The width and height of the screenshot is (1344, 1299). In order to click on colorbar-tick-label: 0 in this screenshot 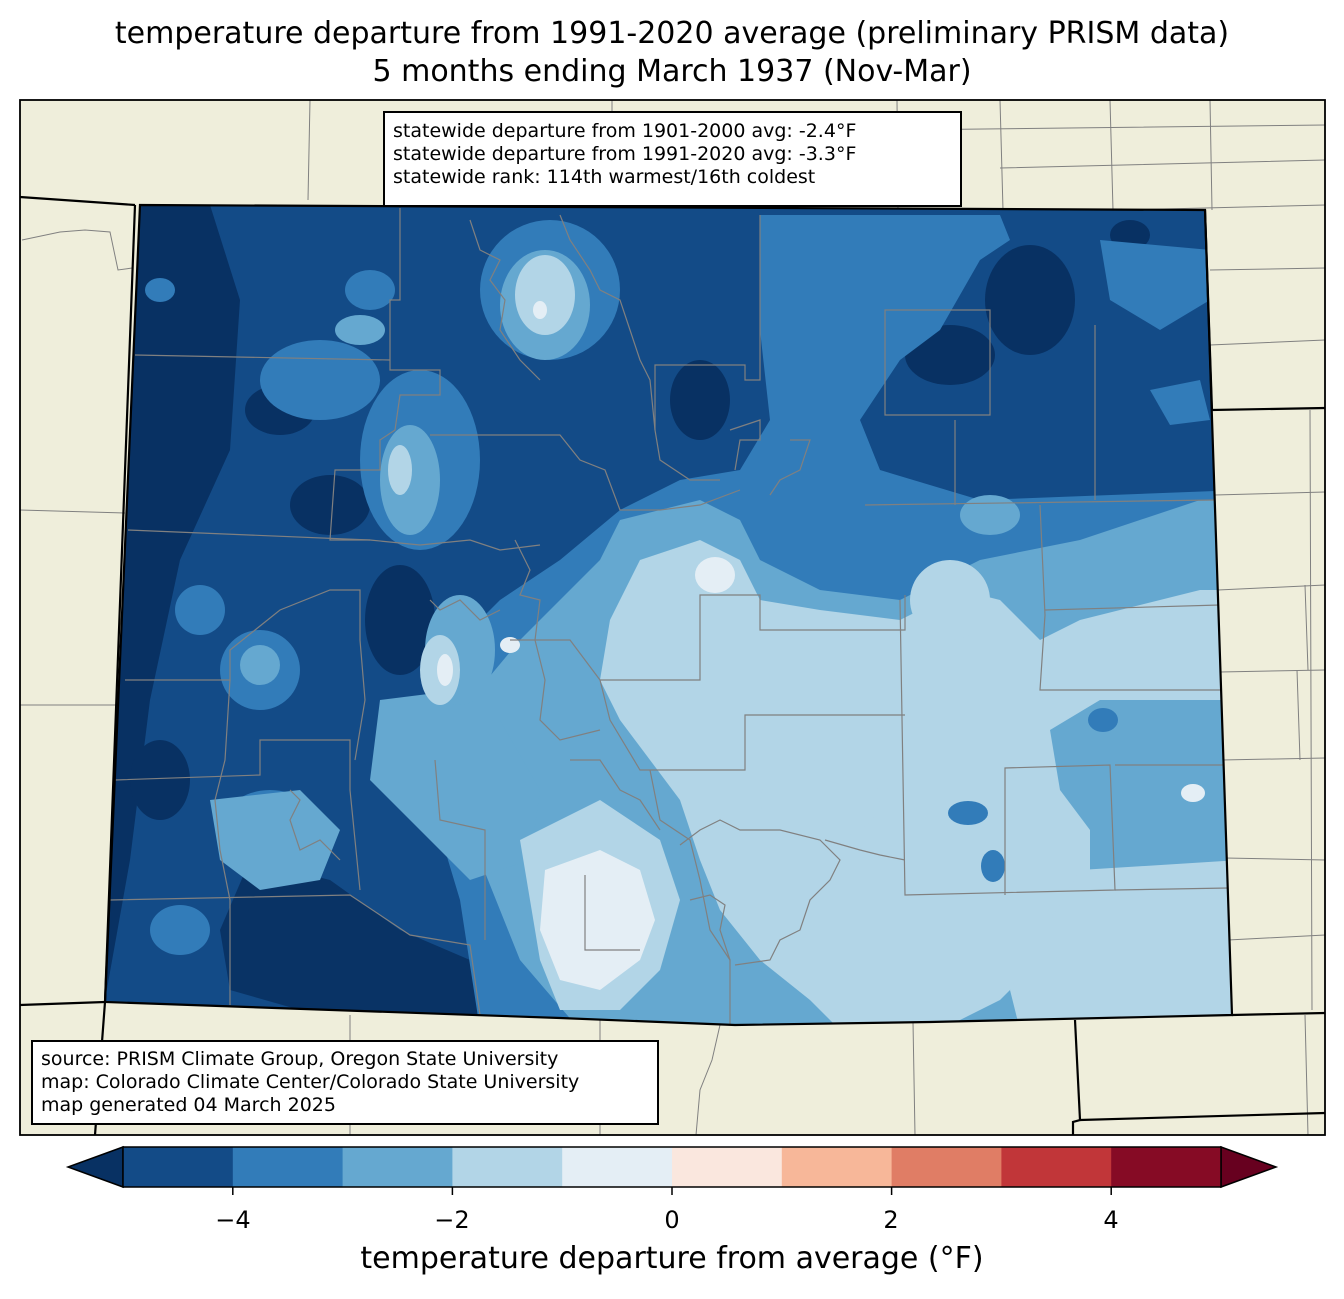, I will do `click(672, 1220)`.